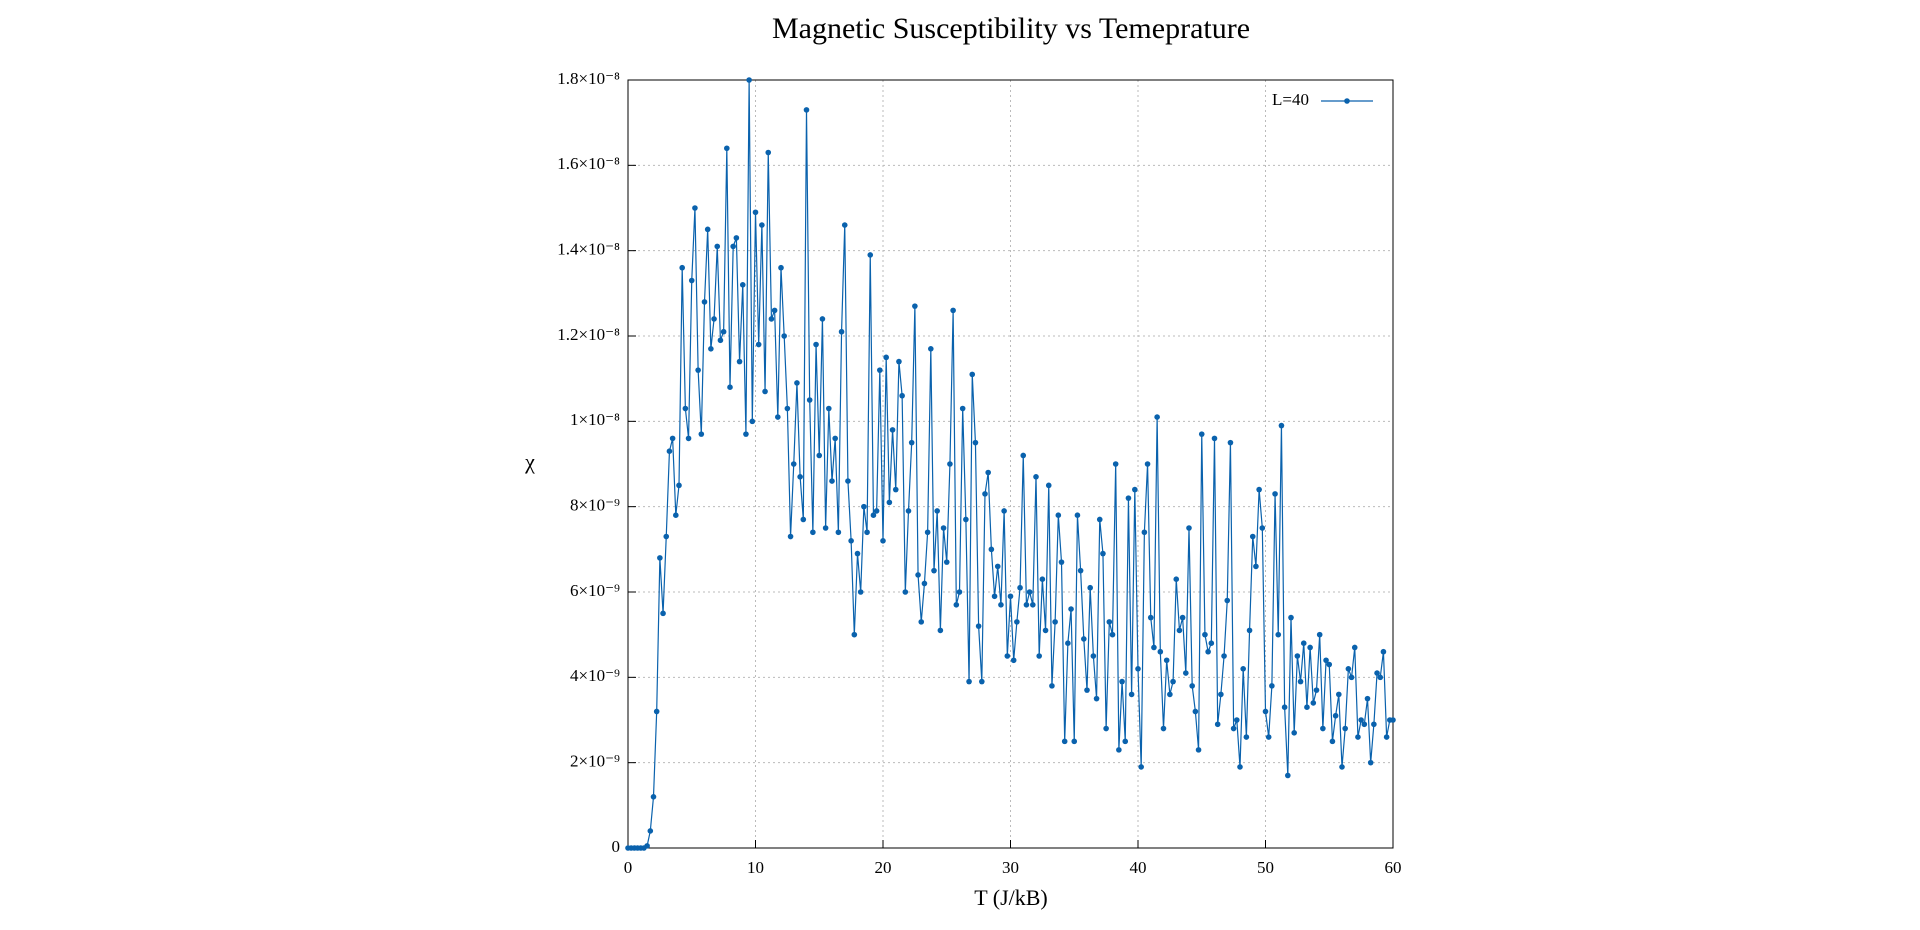  What do you see at coordinates (1393, 867) in the screenshot?
I see `x-tick-label: 60` at bounding box center [1393, 867].